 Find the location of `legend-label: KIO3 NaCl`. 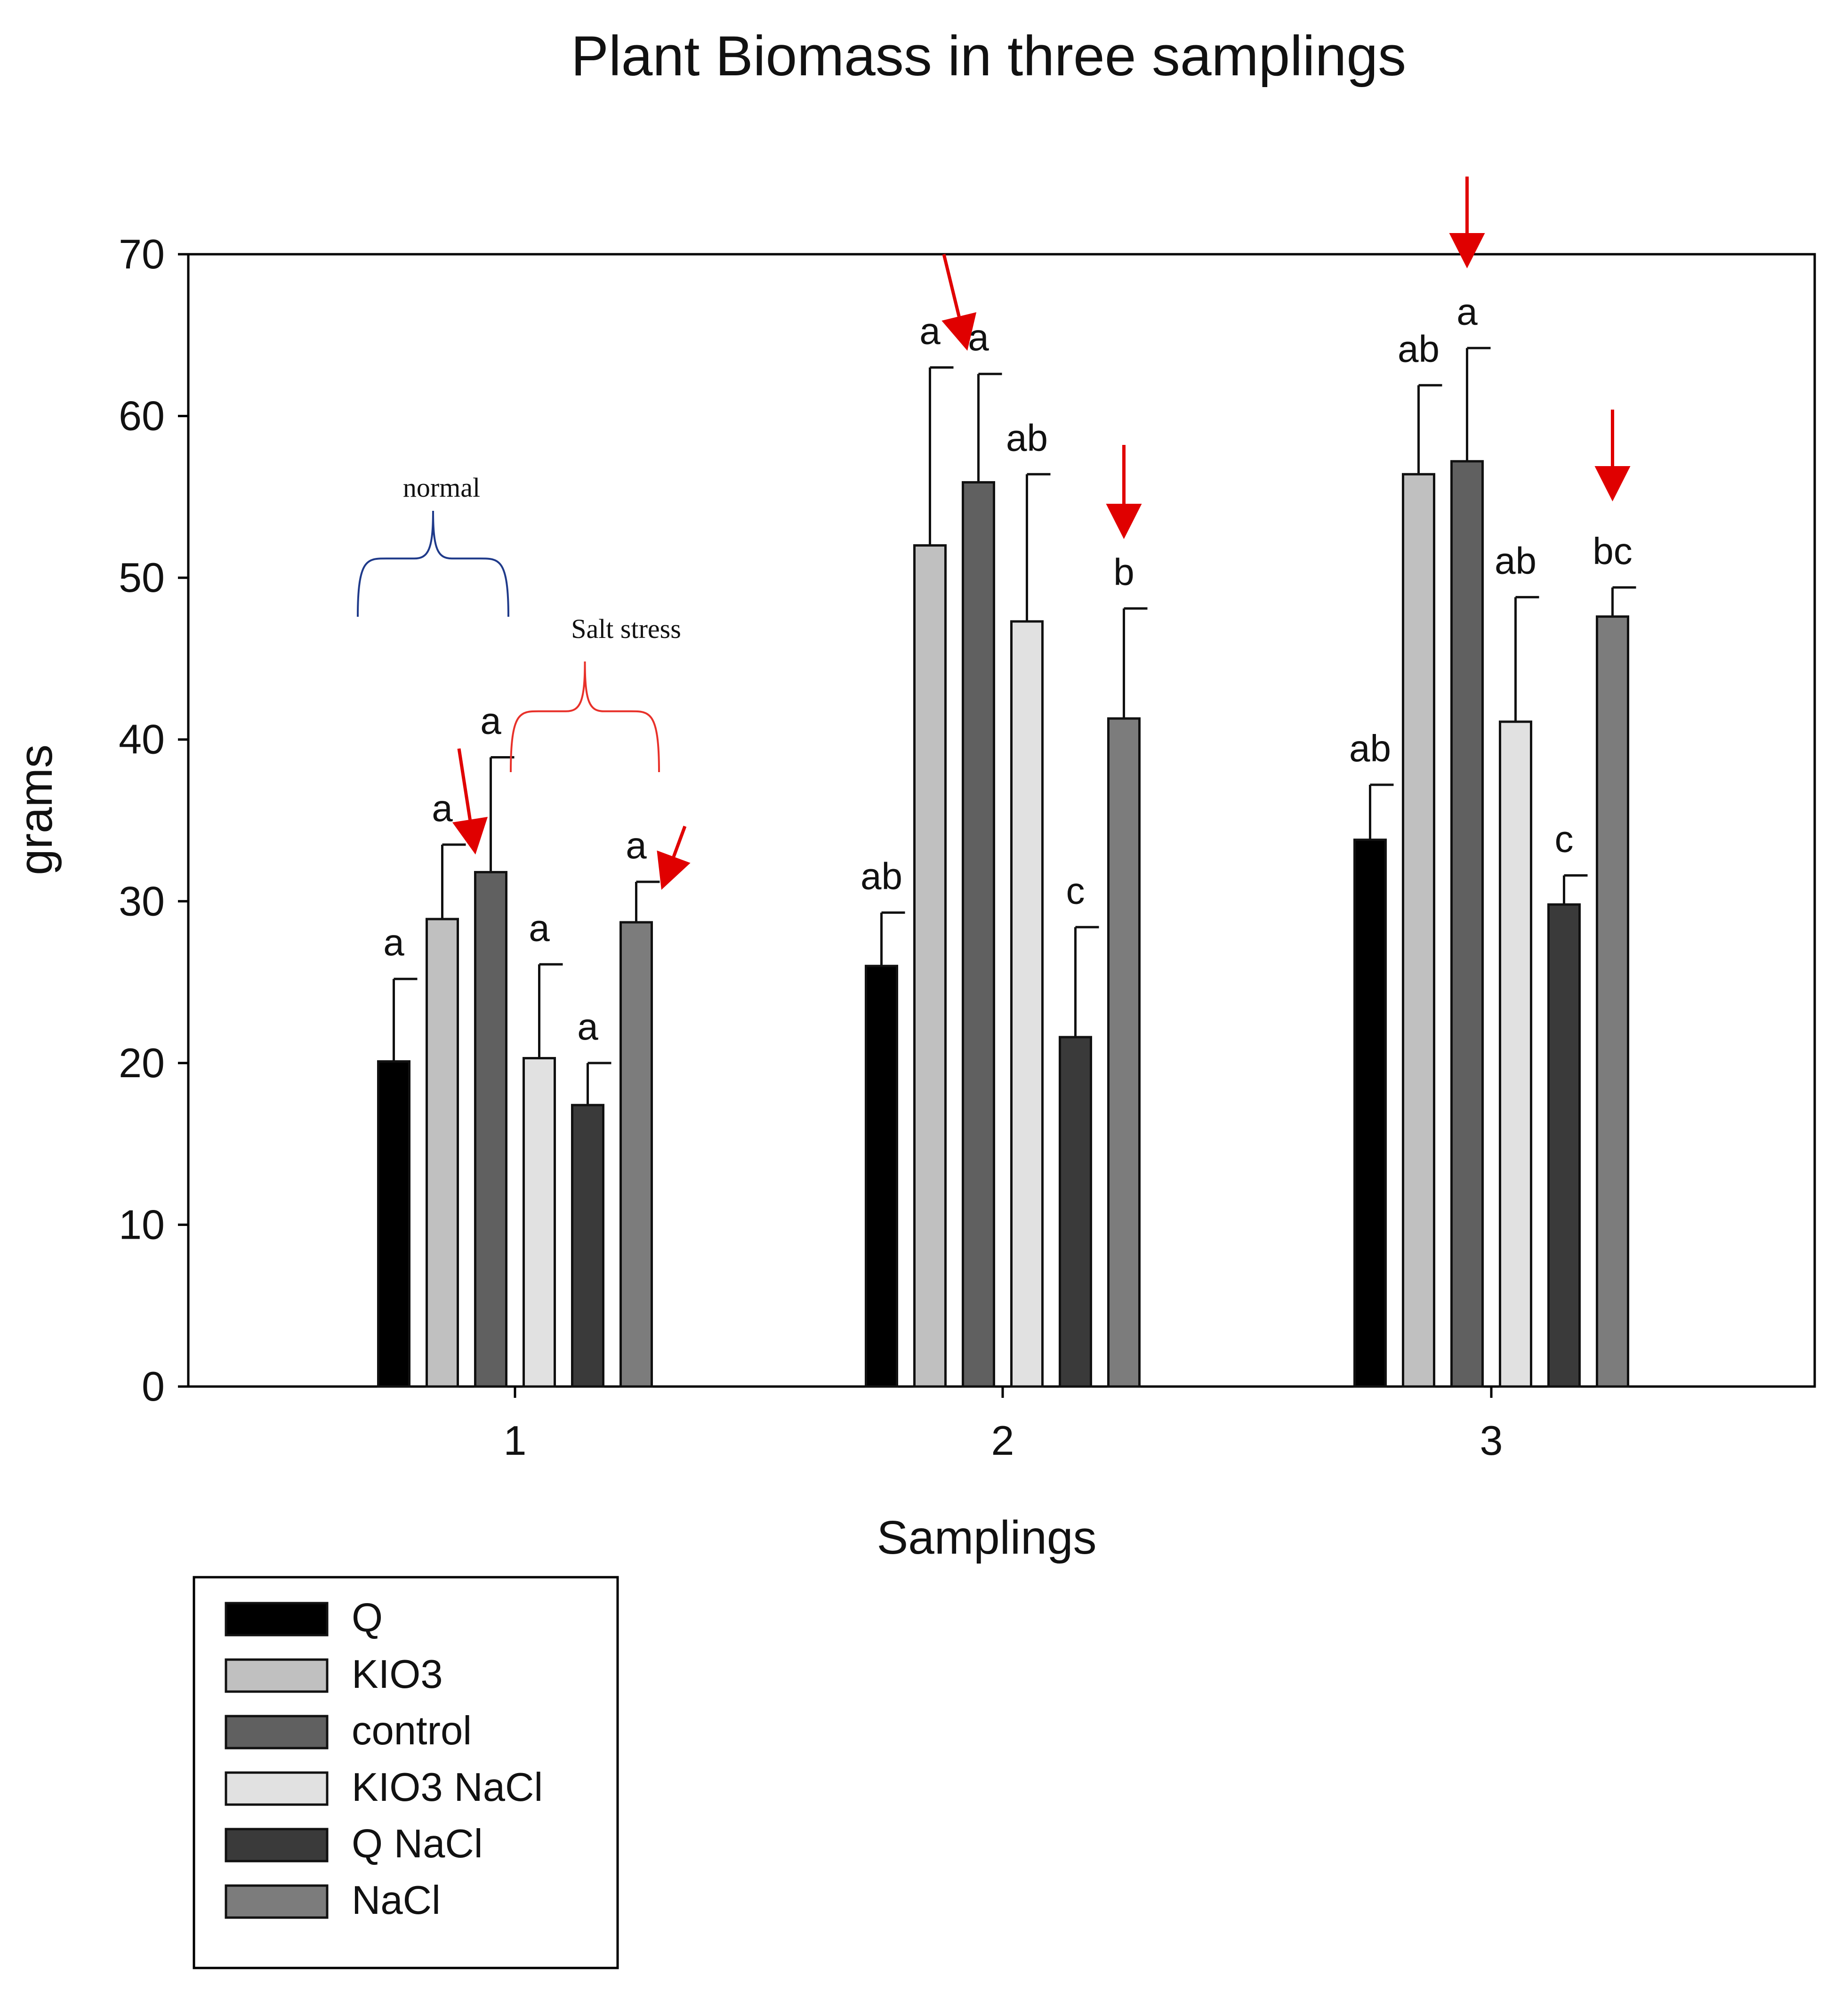

legend-label: KIO3 NaCl is located at coordinates (447, 1787).